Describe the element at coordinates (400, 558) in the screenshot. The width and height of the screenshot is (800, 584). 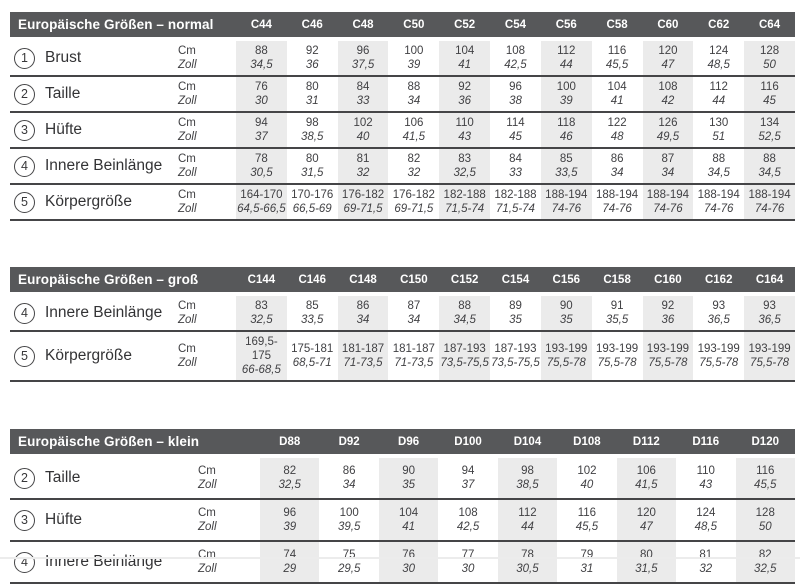
I see `page-bottom-divider` at that location.